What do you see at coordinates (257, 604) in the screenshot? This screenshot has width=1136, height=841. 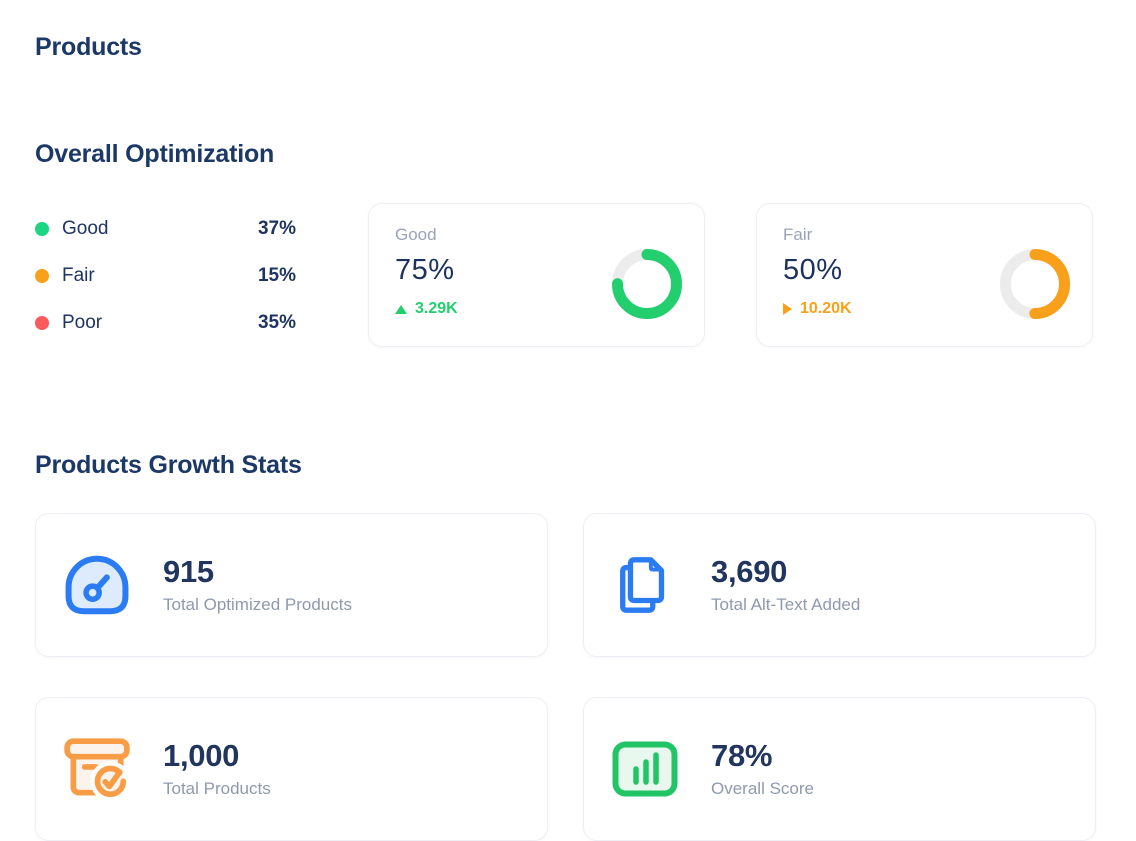 I see `stat-label: Total Optimized Products` at bounding box center [257, 604].